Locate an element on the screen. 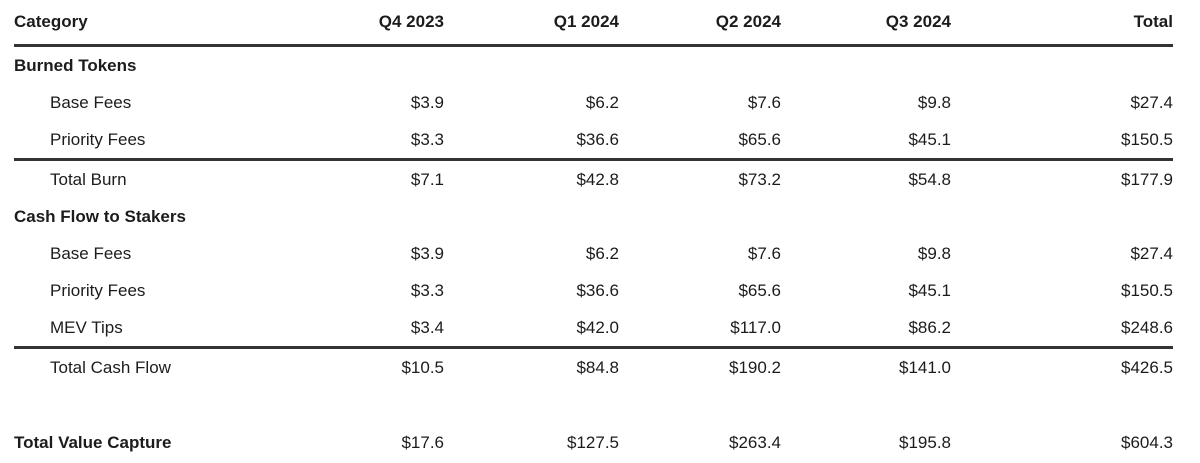  row-label: MEV Tips is located at coordinates (86, 327).